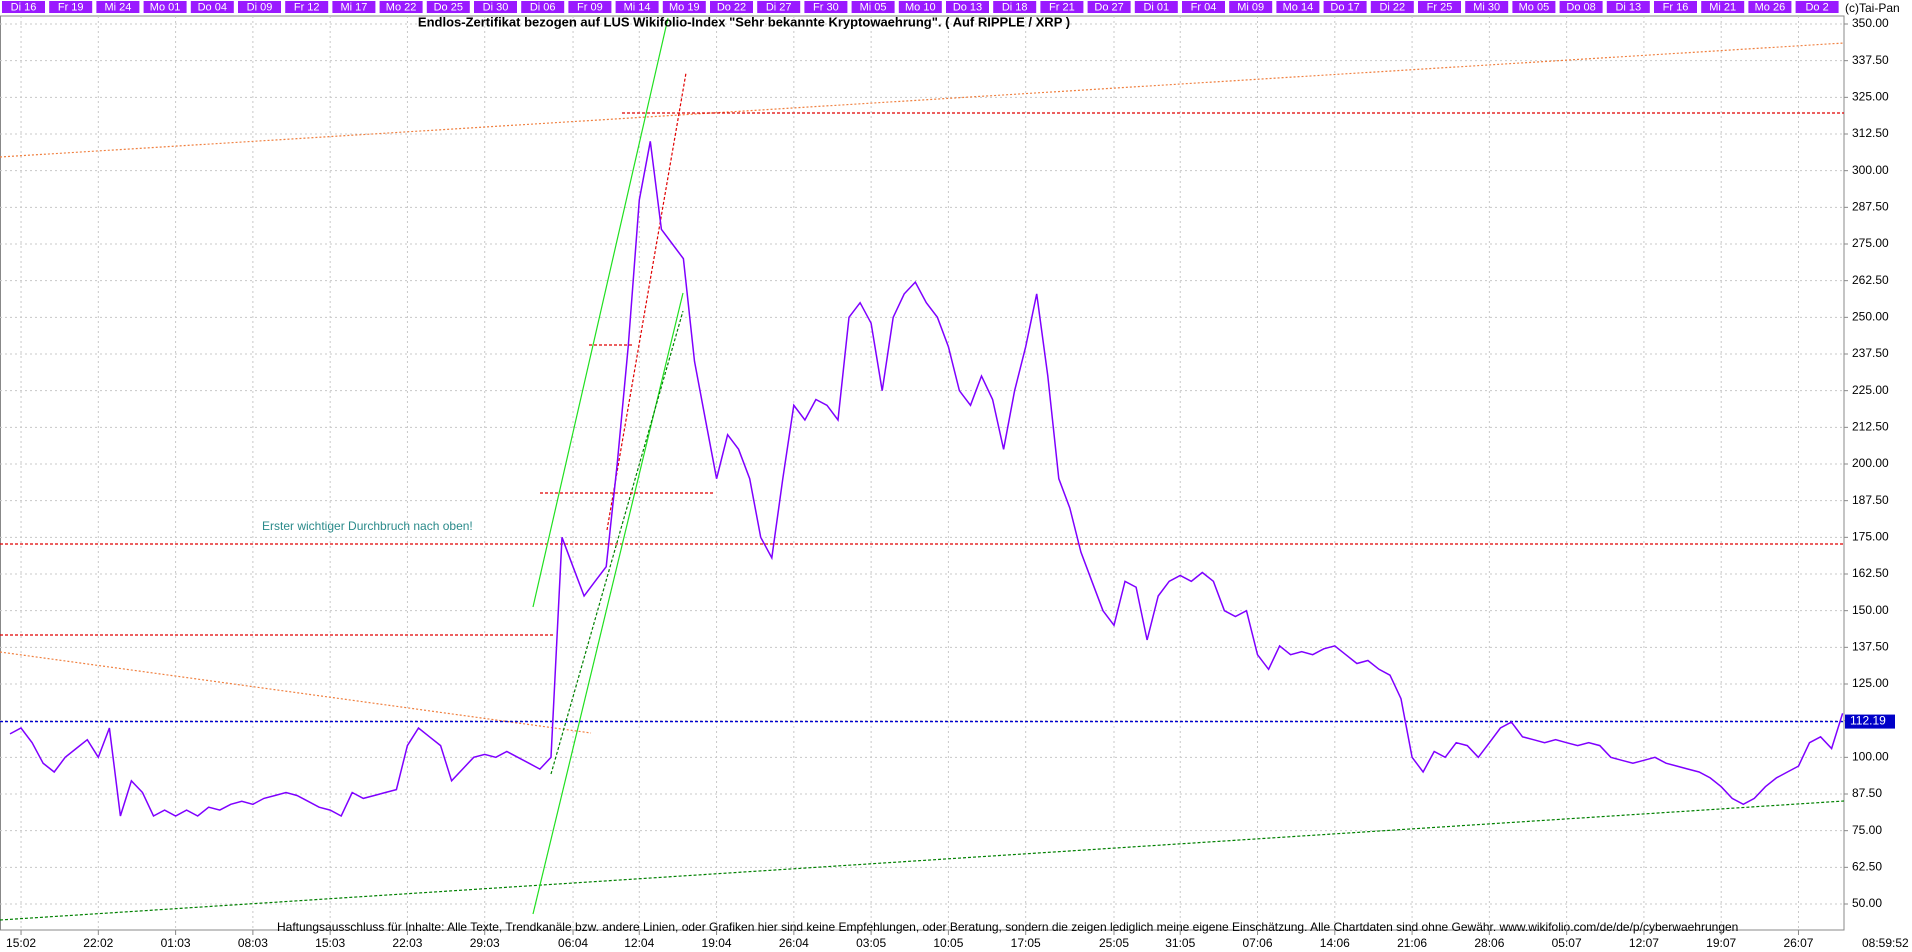 The width and height of the screenshot is (1912, 952). I want to click on top-label: Di 09, so click(260, 7).